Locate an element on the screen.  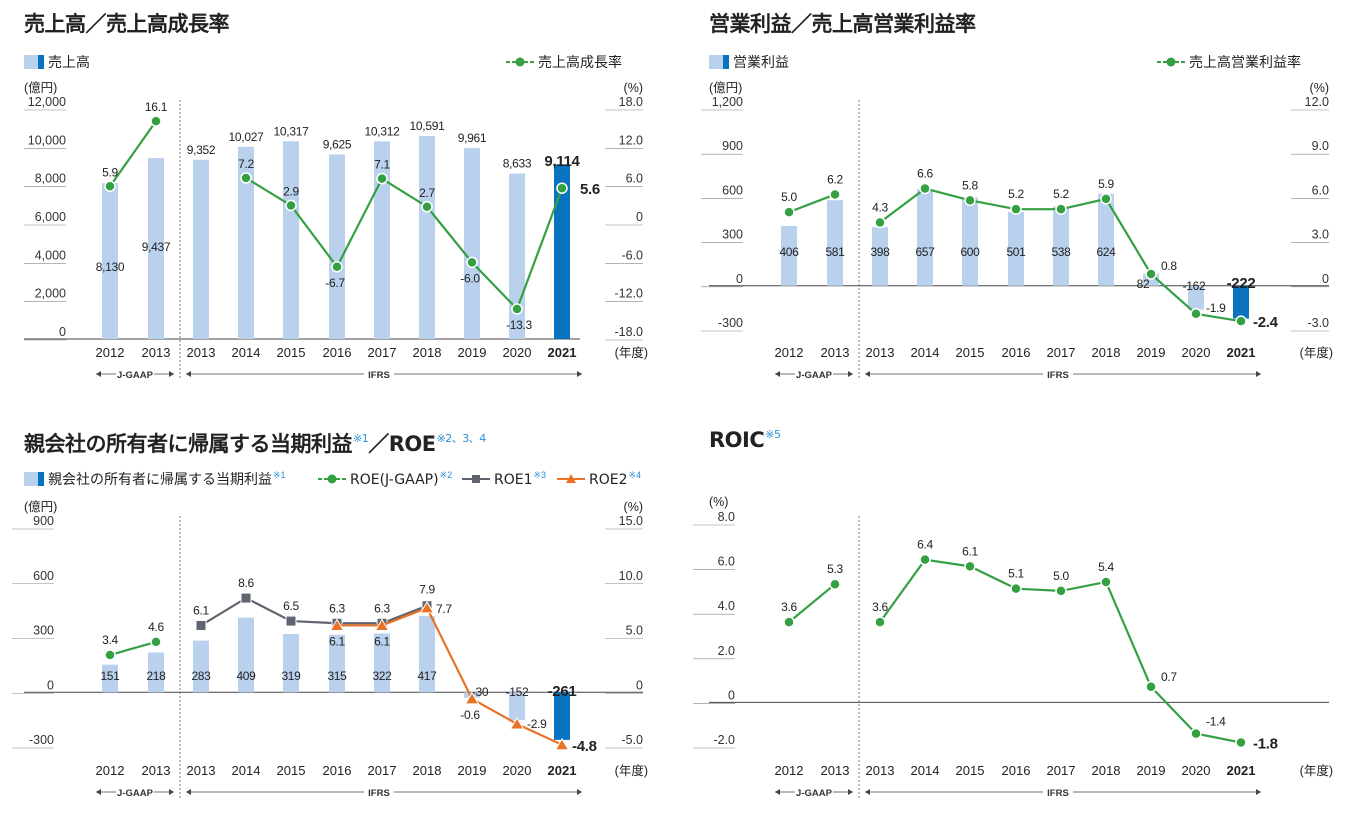
bar-value-label: 538 is located at coordinates (1061, 252).